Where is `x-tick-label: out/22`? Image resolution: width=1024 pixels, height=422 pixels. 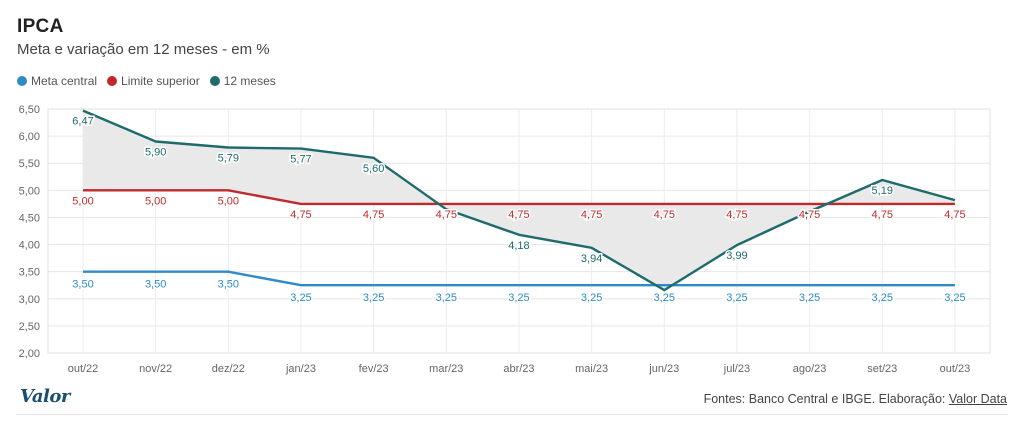
x-tick-label: out/22 is located at coordinates (83, 369).